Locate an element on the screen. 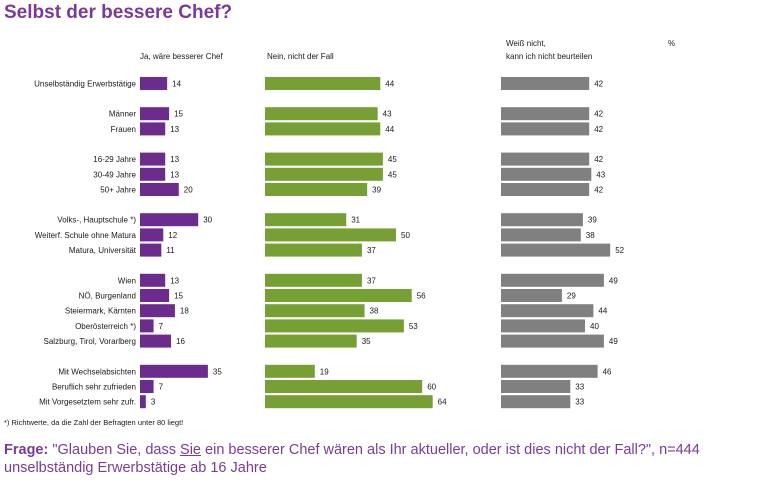  percent-unit-label: % is located at coordinates (672, 43).